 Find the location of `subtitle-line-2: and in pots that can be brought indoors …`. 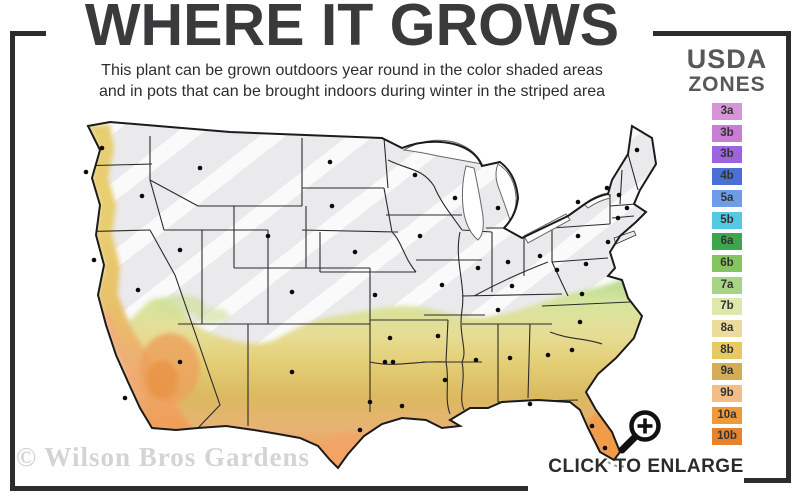

subtitle-line-2: and in pots that can be brought indoors … is located at coordinates (352, 91).